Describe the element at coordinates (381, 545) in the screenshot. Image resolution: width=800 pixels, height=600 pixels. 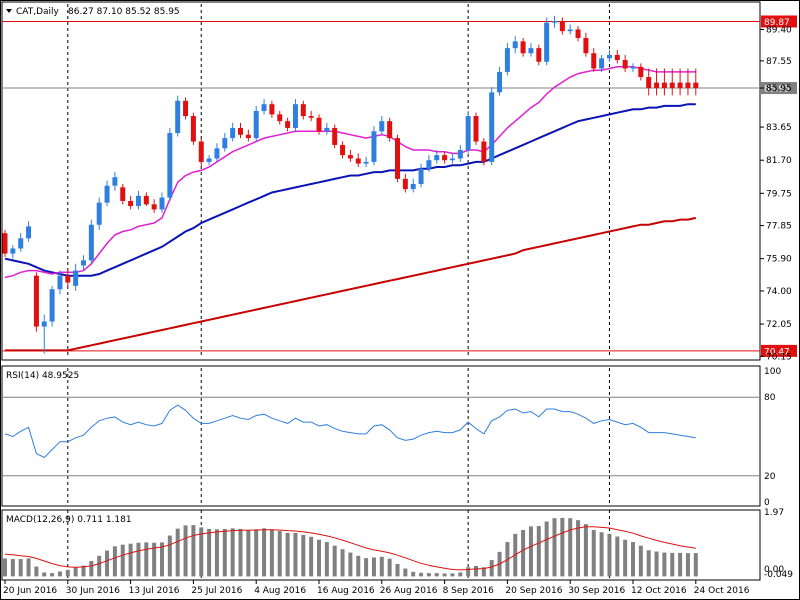
I see `macd-panel` at that location.